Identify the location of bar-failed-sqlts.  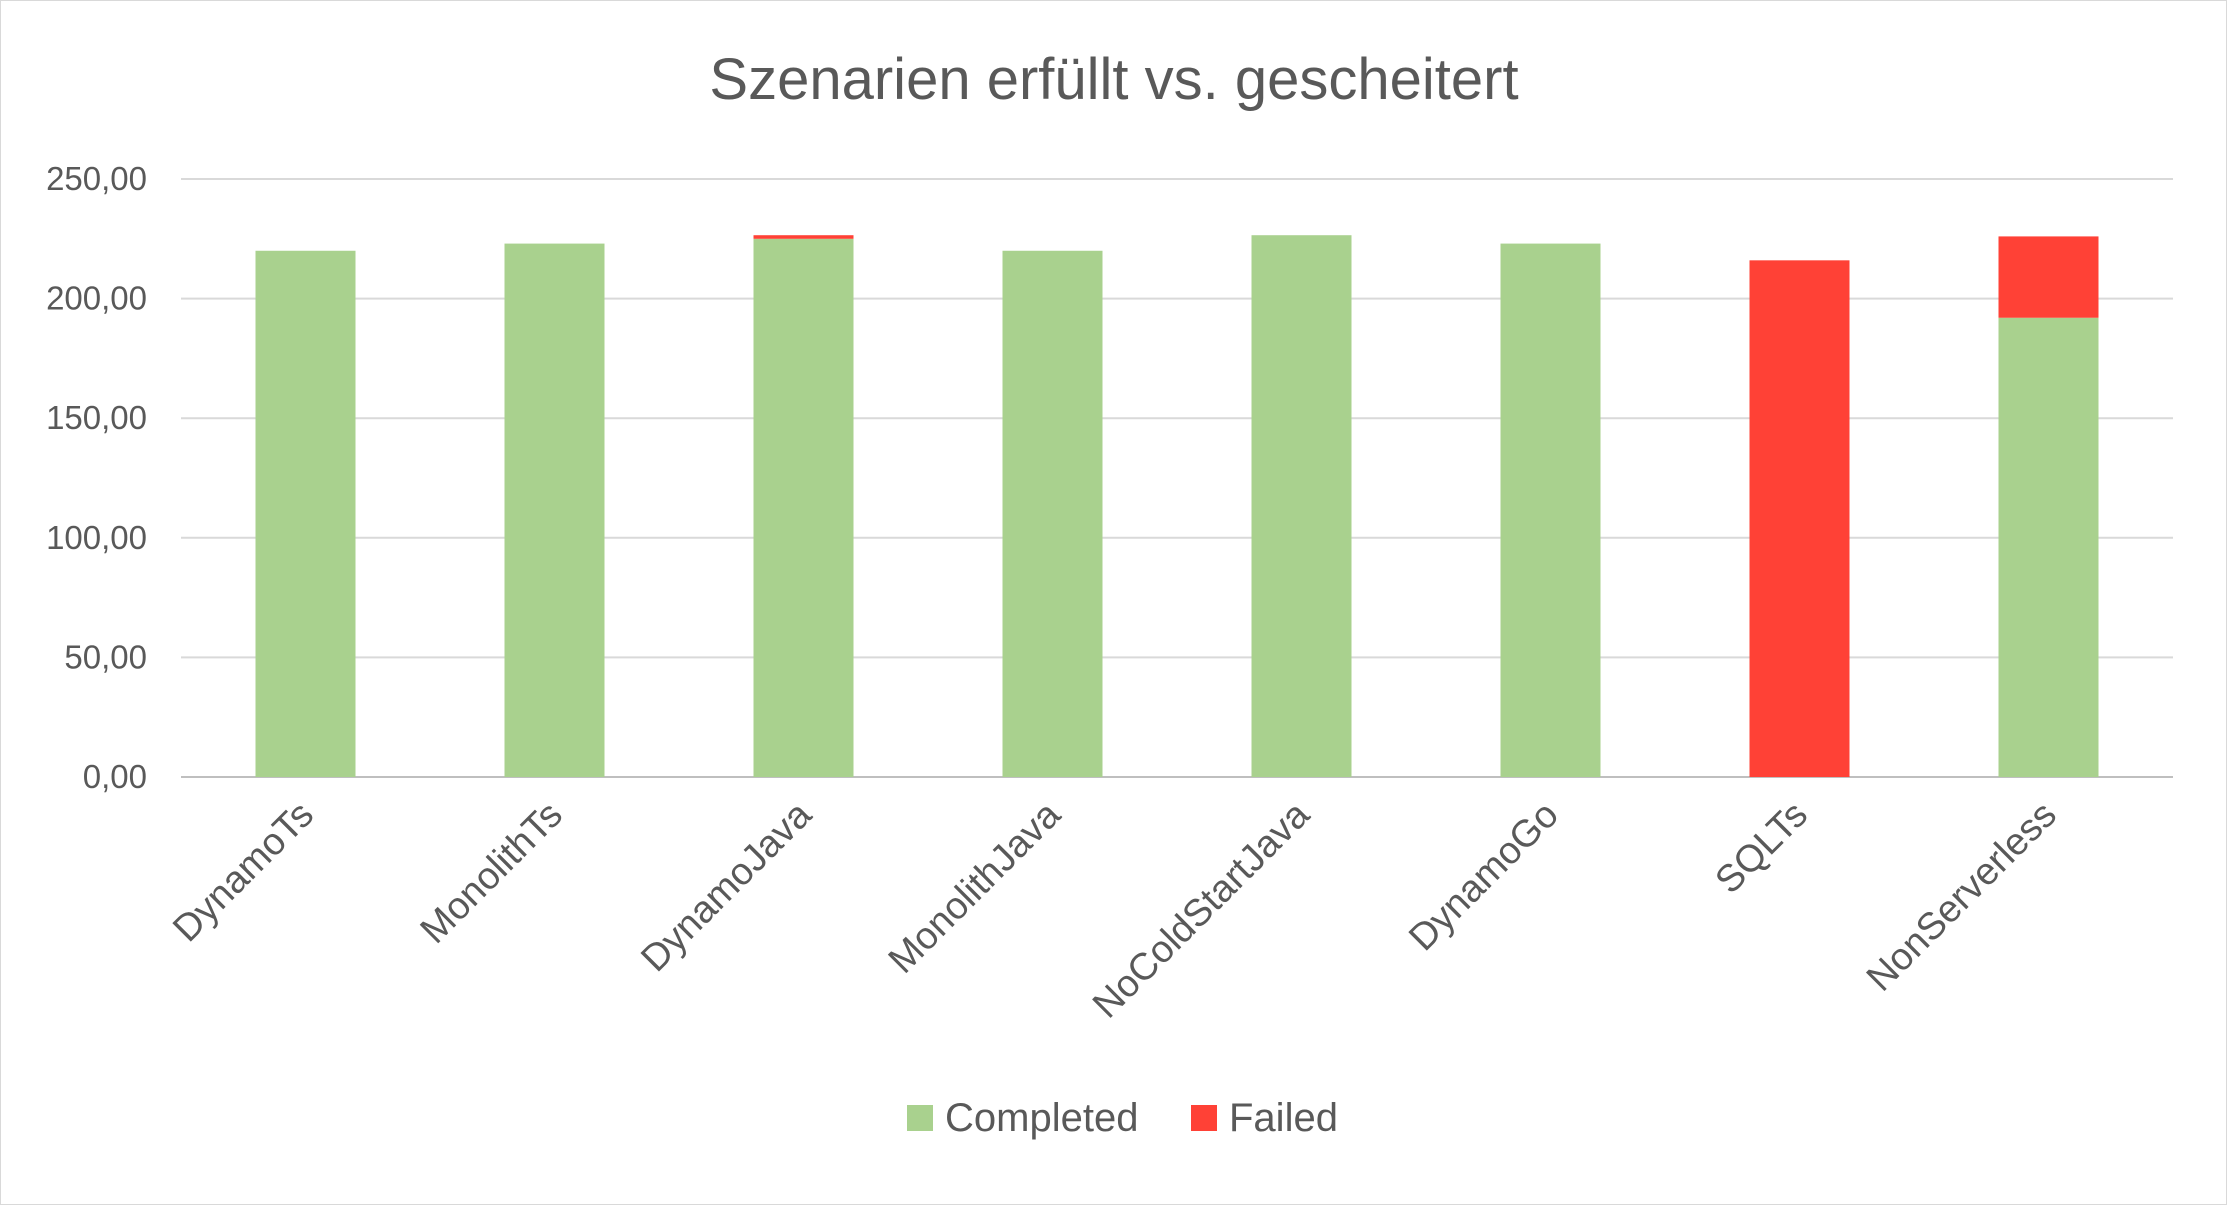
(1799, 518).